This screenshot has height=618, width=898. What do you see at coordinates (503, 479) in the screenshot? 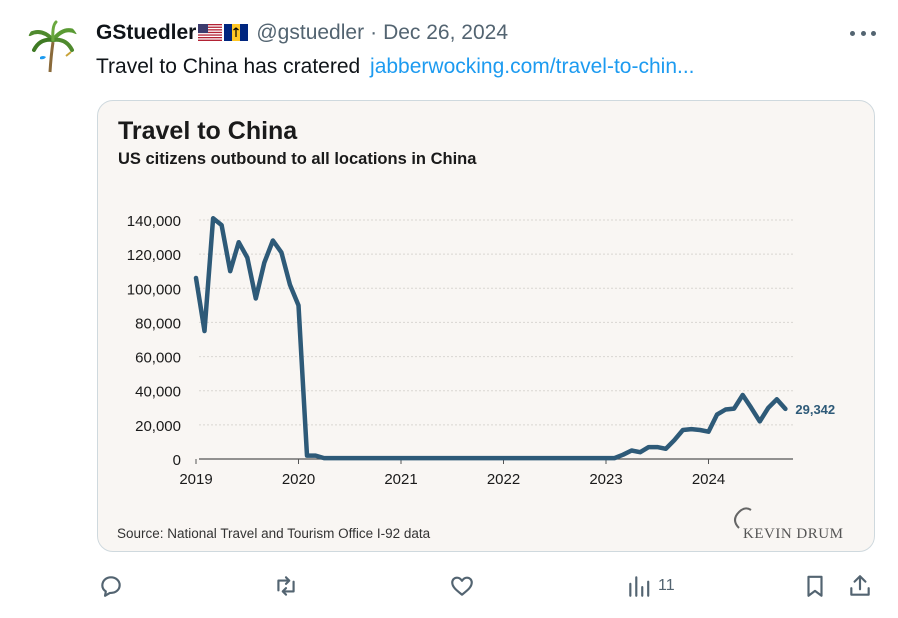
I see `x-tick-label: 2022` at bounding box center [503, 479].